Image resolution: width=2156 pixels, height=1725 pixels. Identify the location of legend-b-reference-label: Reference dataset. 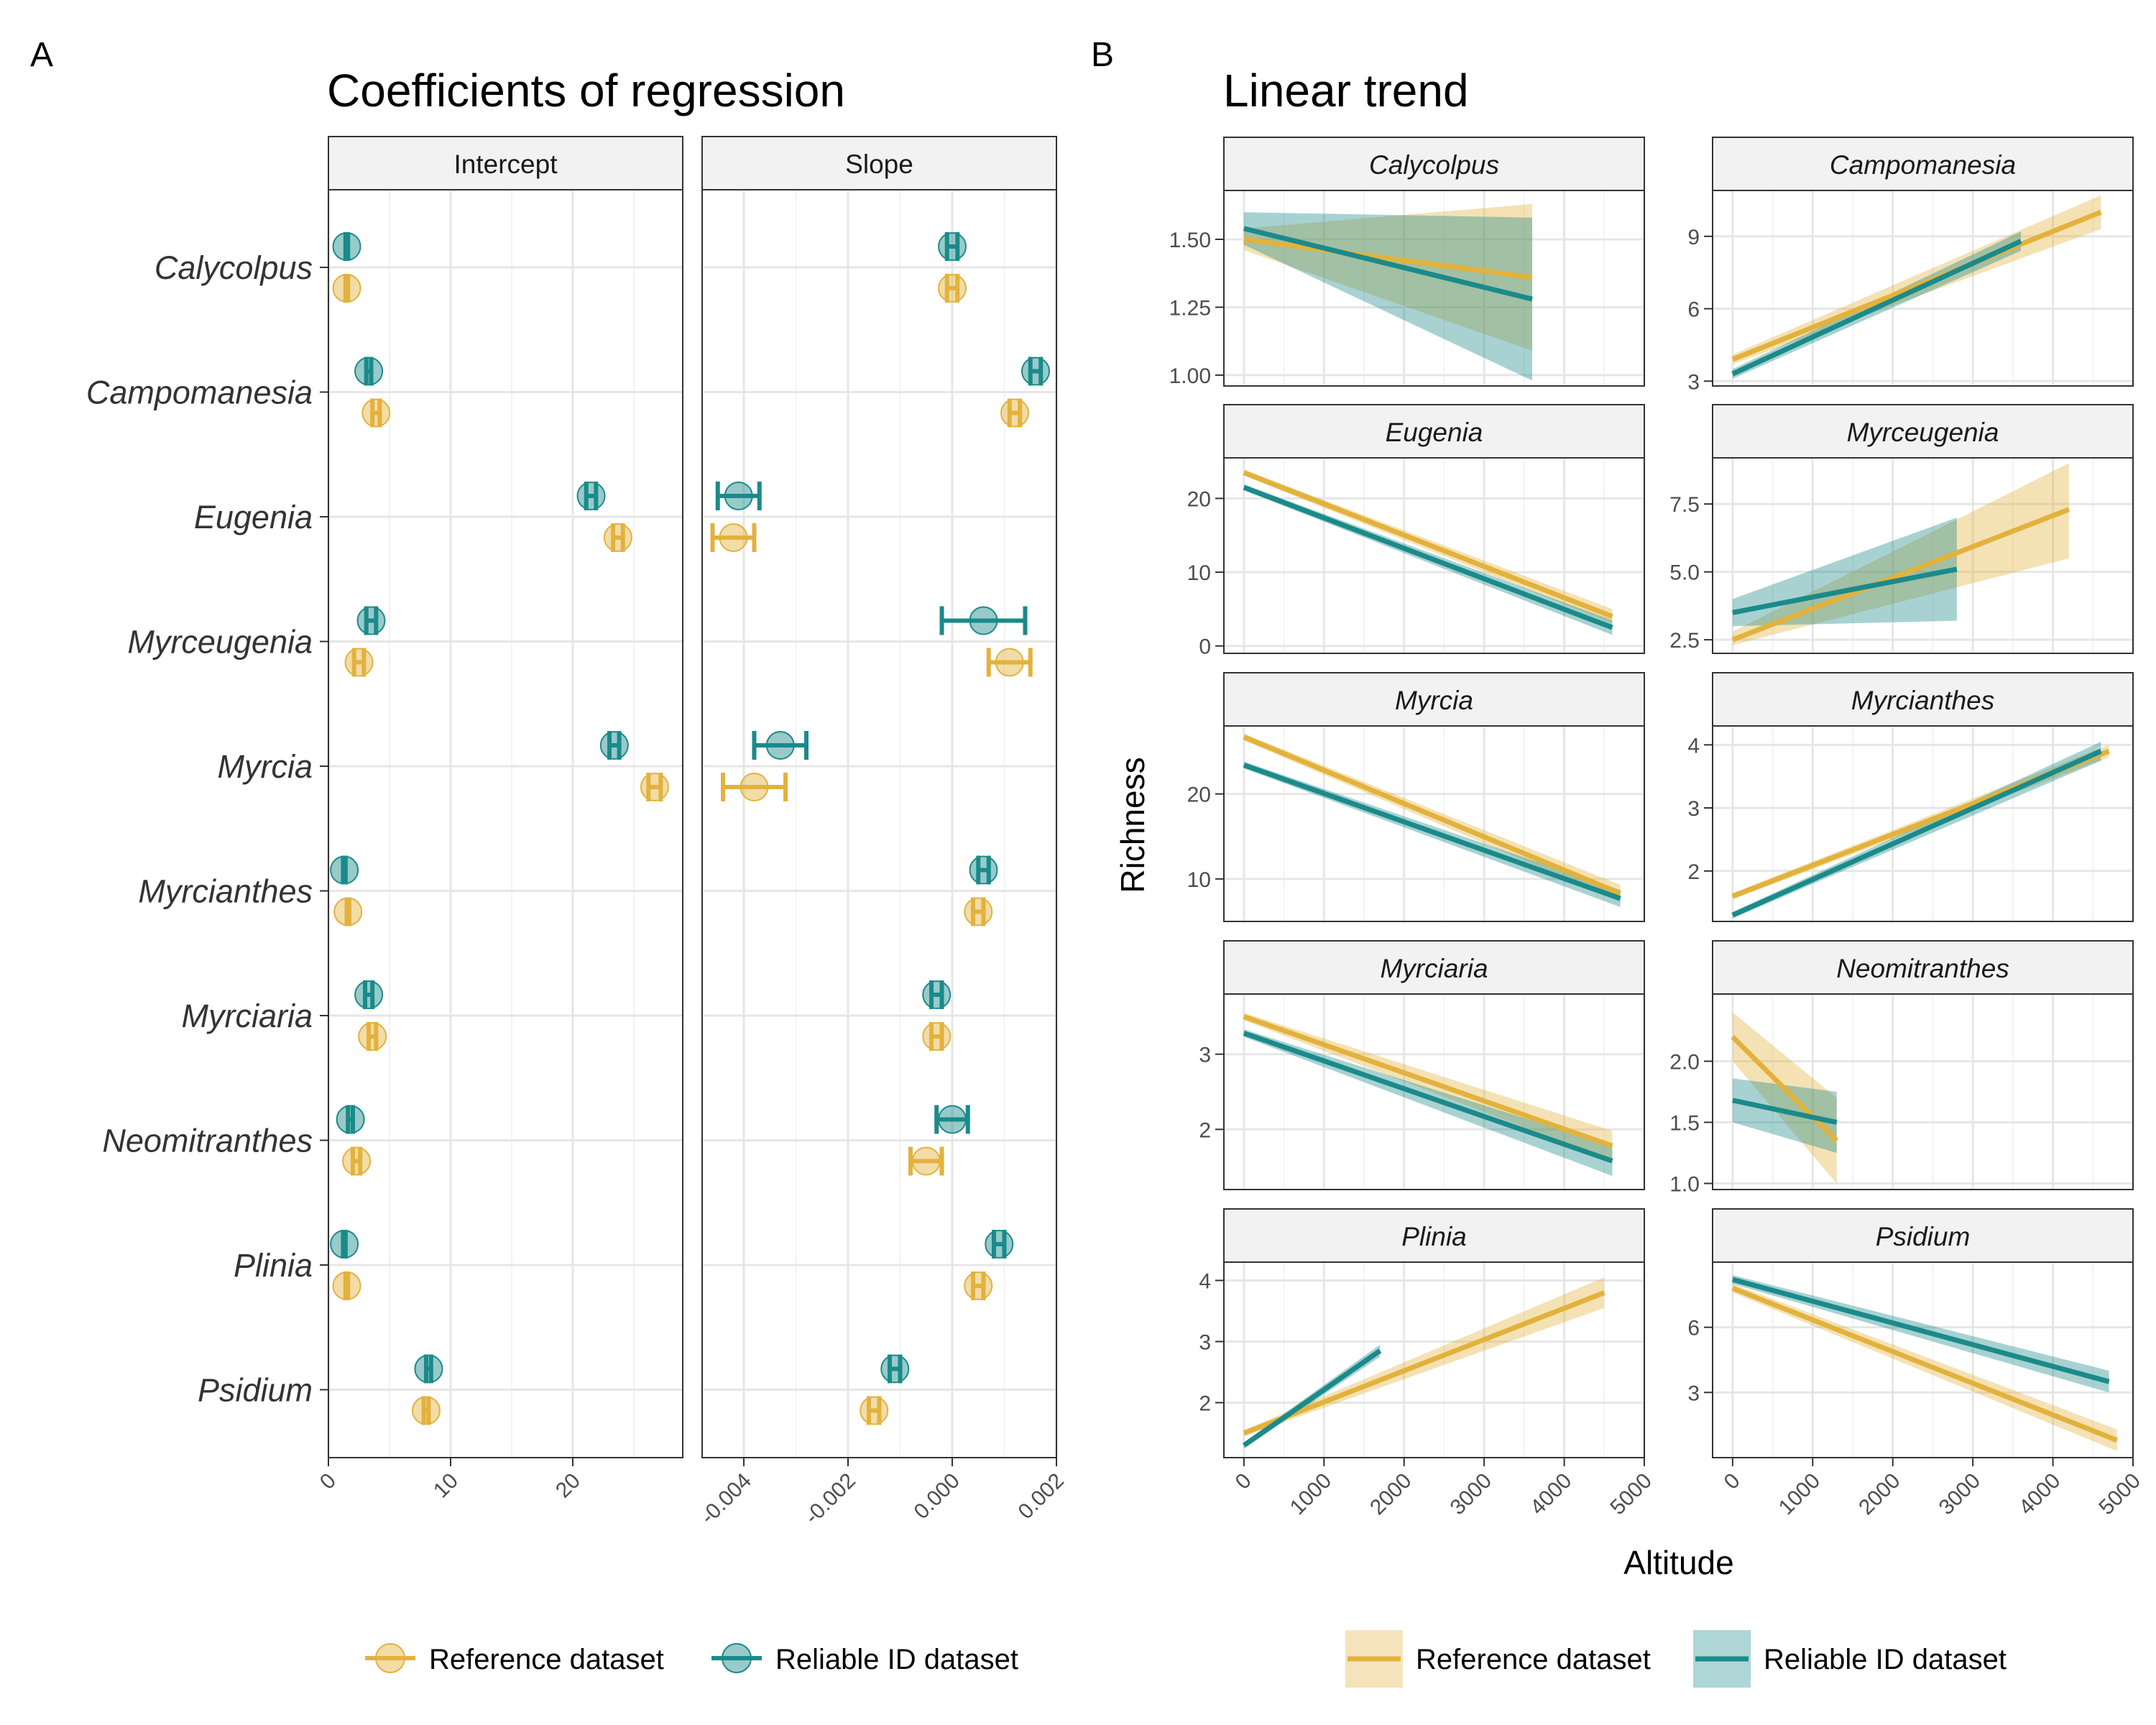
(1533, 1659).